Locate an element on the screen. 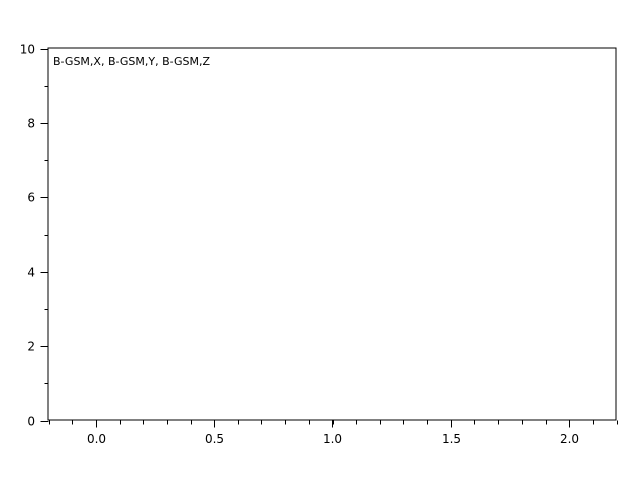 This screenshot has height=484, width=640. x-tick-label: 1.5 is located at coordinates (451, 439).